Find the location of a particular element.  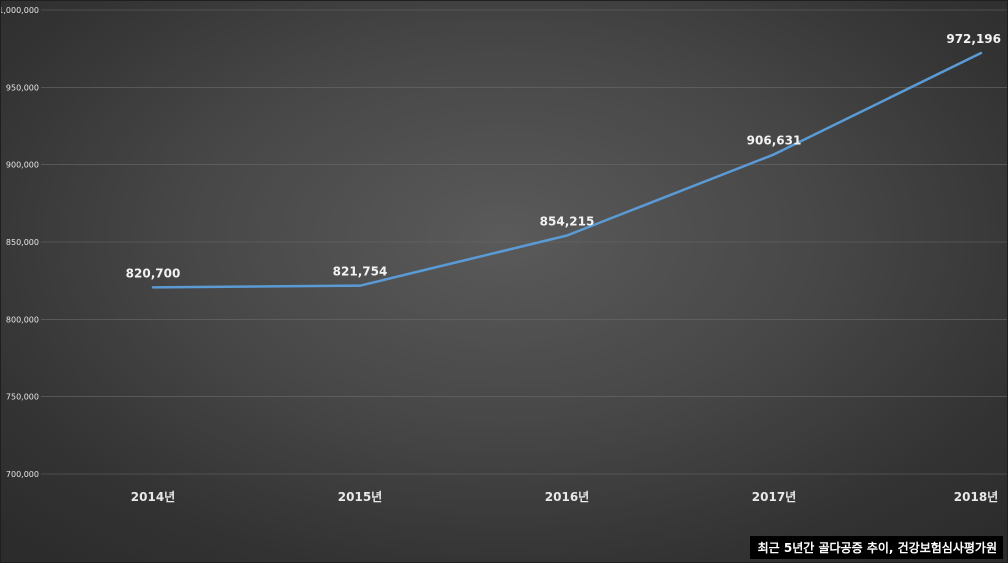

x-tick-label: 2016년 is located at coordinates (567, 497).